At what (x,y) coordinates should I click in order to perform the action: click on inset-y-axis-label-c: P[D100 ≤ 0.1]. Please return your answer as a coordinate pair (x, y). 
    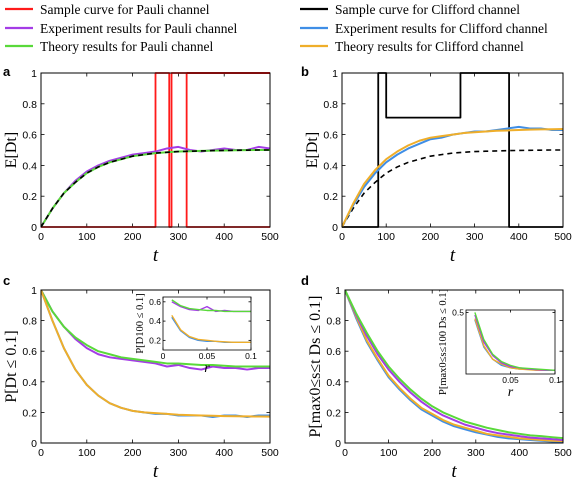
    Looking at the image, I should click on (140, 323).